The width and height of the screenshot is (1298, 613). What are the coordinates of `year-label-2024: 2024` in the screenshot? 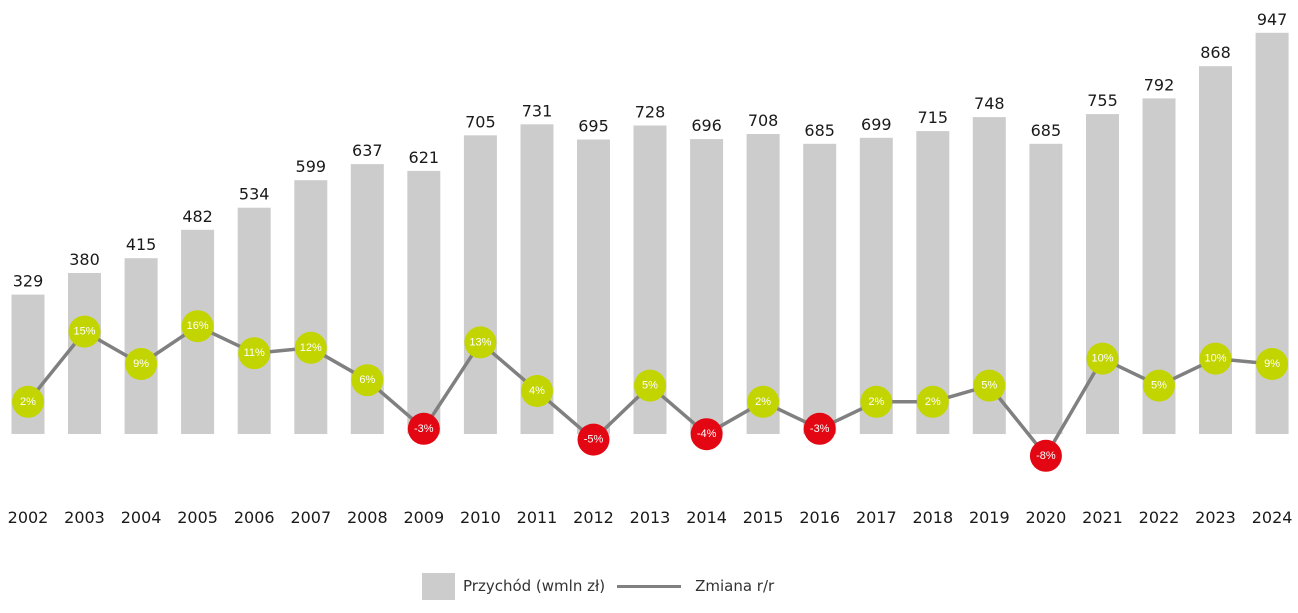 It's located at (1272, 517).